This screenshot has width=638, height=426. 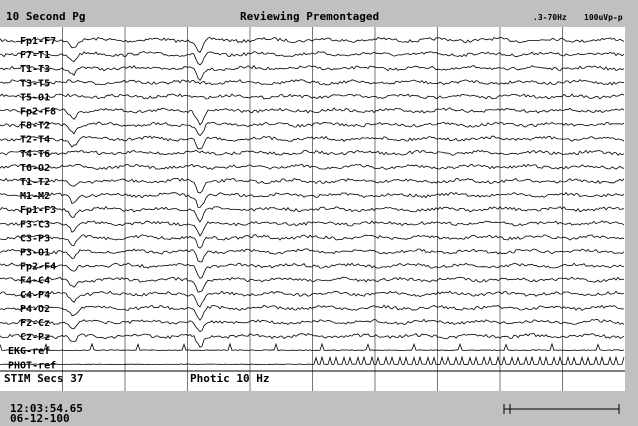 What do you see at coordinates (35, 126) in the screenshot?
I see `channel-label: F8-T2` at bounding box center [35, 126].